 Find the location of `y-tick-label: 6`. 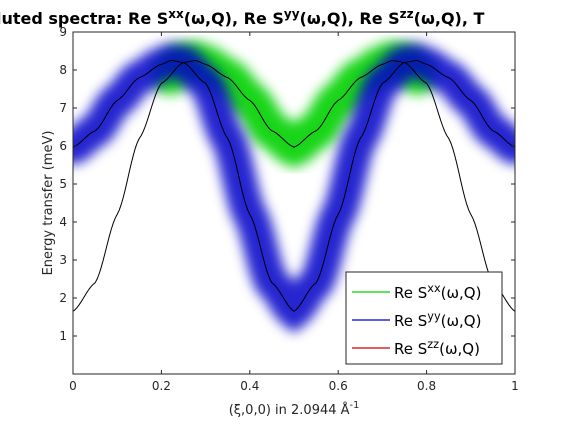

y-tick-label: 6 is located at coordinates (63, 146).